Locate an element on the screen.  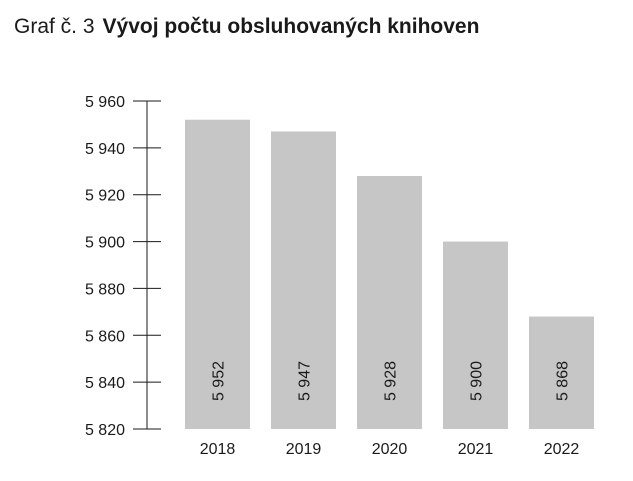
bar-2018 is located at coordinates (217, 274).